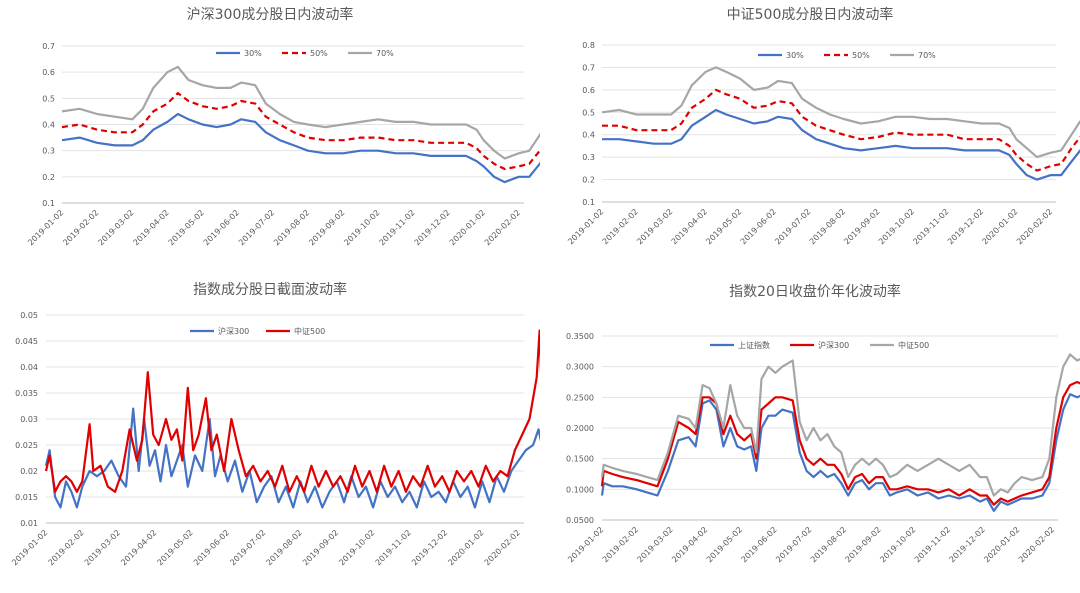 The image size is (1080, 593). I want to click on y-tick-label: 0.03, so click(29, 419).